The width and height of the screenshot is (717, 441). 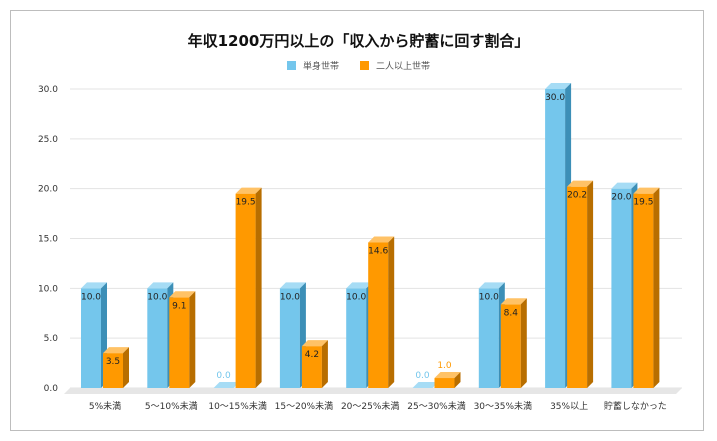 What do you see at coordinates (48, 140) in the screenshot?
I see `y-tick-label: 25.0` at bounding box center [48, 140].